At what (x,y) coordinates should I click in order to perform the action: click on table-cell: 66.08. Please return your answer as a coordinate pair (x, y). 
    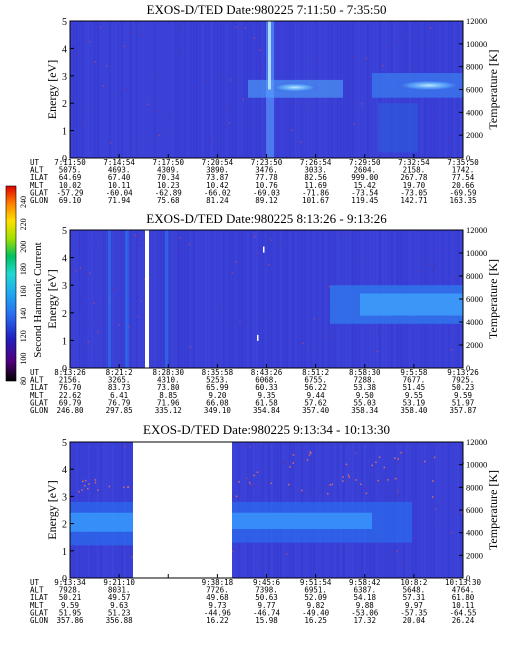
    Looking at the image, I should click on (217, 402).